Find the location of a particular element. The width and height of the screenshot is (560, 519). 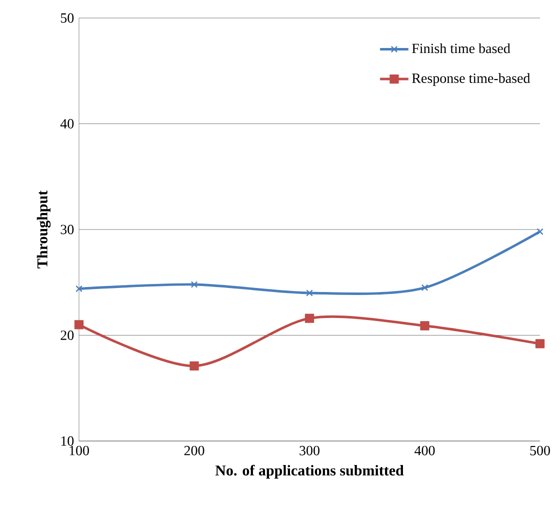

y-tick-label: 40 is located at coordinates (67, 123).